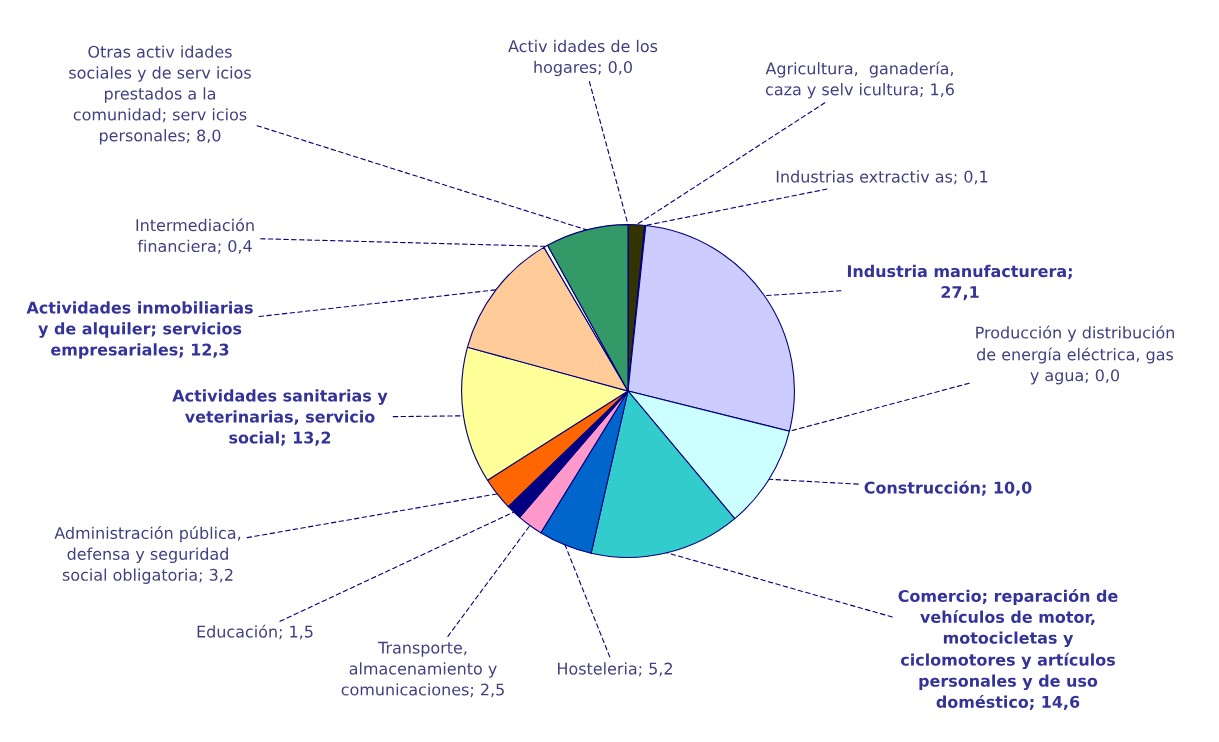  I want to click on slice-label: Hosteleria; 5,2, so click(615, 669).